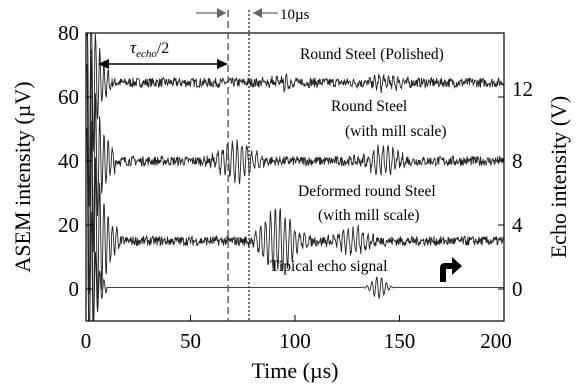  I want to click on x-axis: 0 50 100 150 200, so click(296, 334).